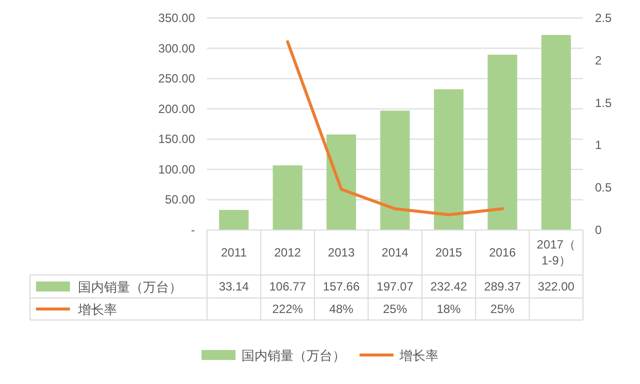 The width and height of the screenshot is (640, 384). Describe the element at coordinates (395, 253) in the screenshot. I see `x-tick-label: 2014` at that location.